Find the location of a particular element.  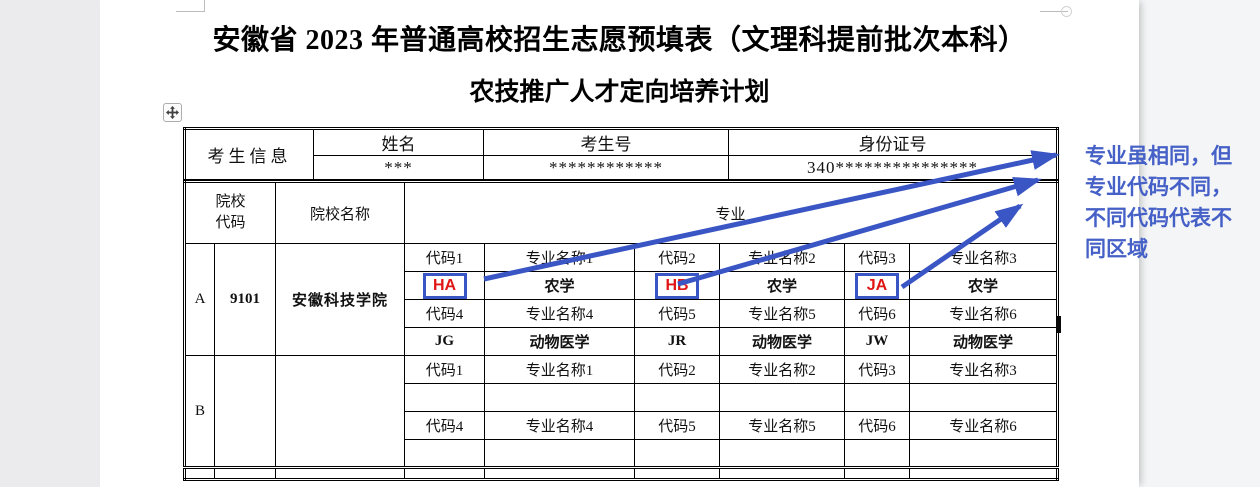

school-name-cell: 安徽科技学院 is located at coordinates (340, 299).